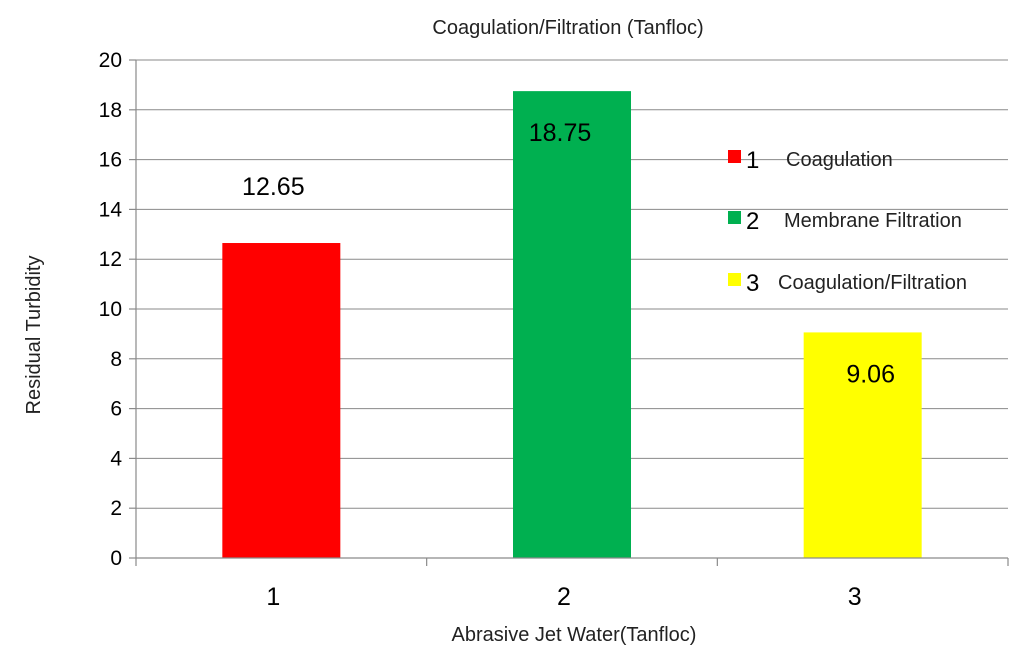  Describe the element at coordinates (872, 283) in the screenshot. I see `legend-label: Coagulation/Filtration` at that location.